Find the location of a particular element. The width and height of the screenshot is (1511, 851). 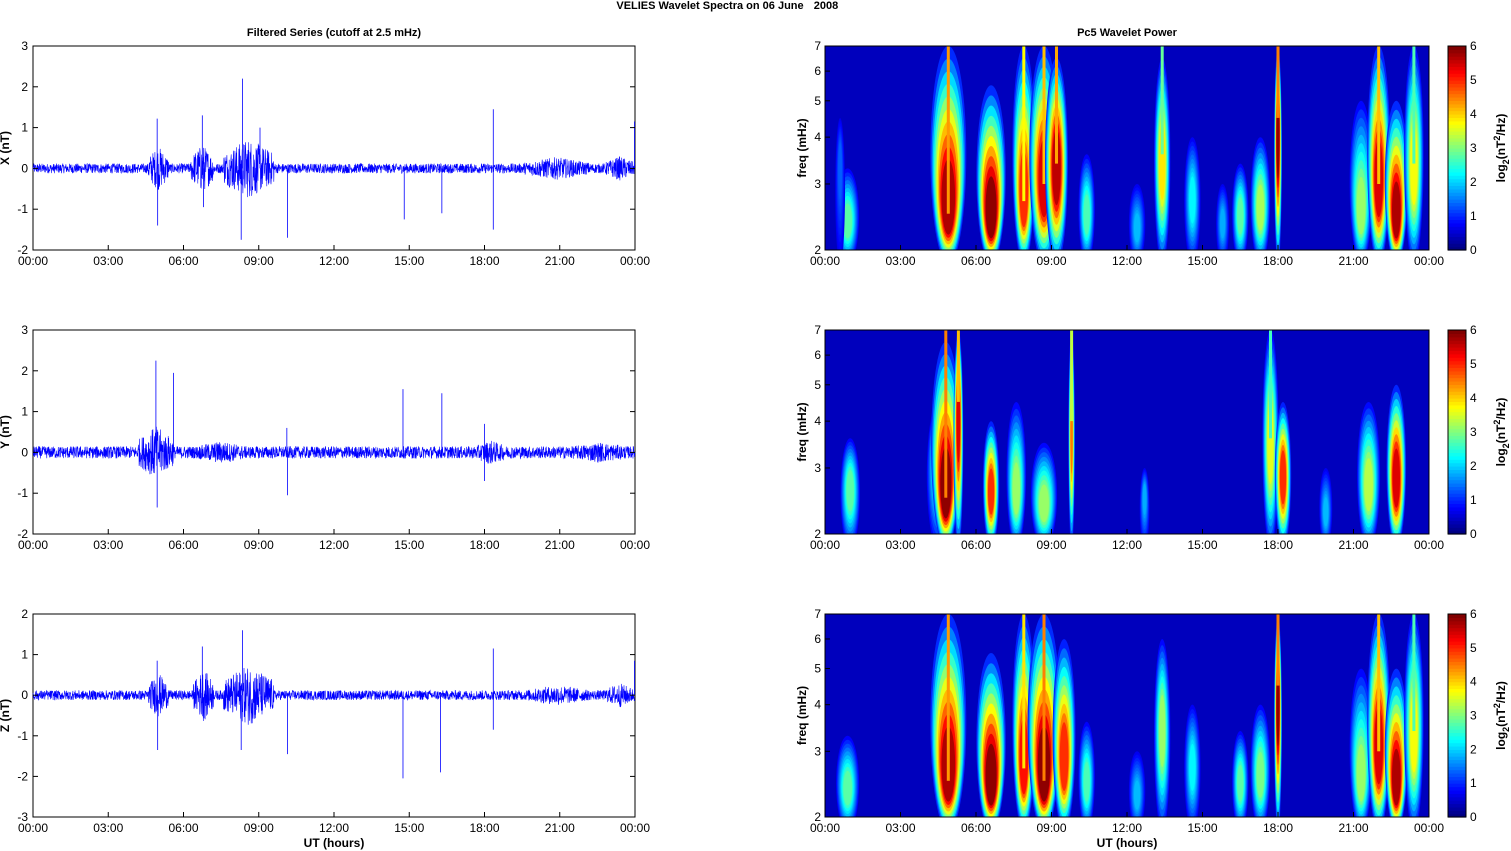

wavelet-z-y-tick-label: 2 is located at coordinates (817, 817).